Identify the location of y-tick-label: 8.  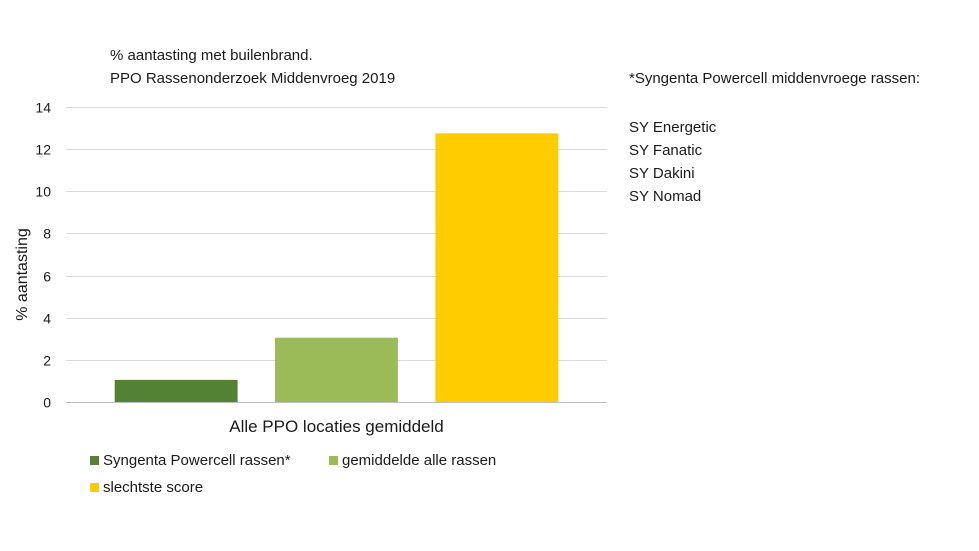
(47, 234).